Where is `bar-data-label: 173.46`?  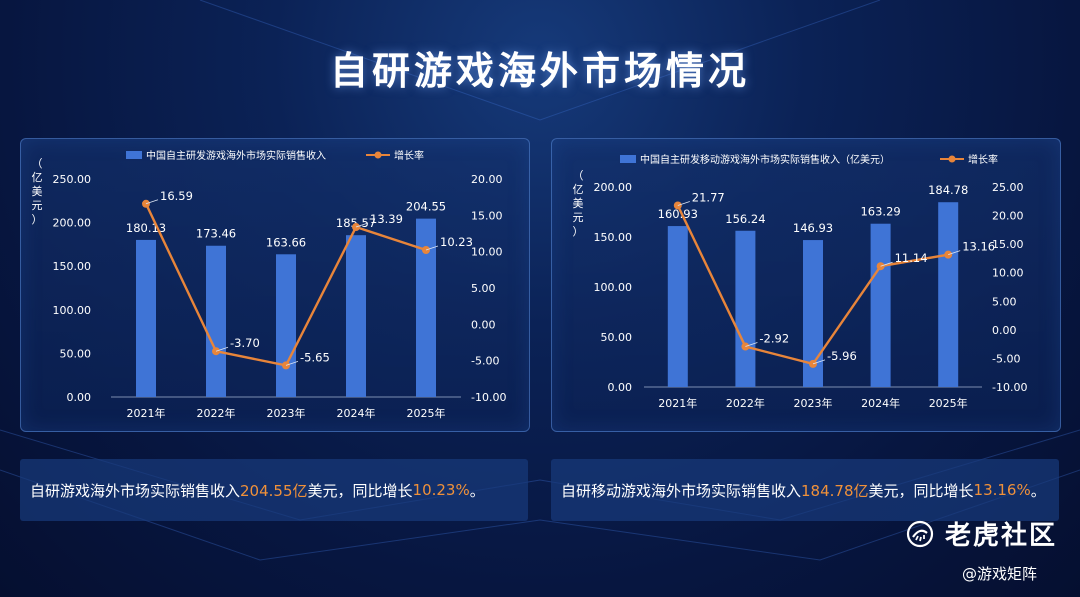
bar-data-label: 173.46 is located at coordinates (216, 234).